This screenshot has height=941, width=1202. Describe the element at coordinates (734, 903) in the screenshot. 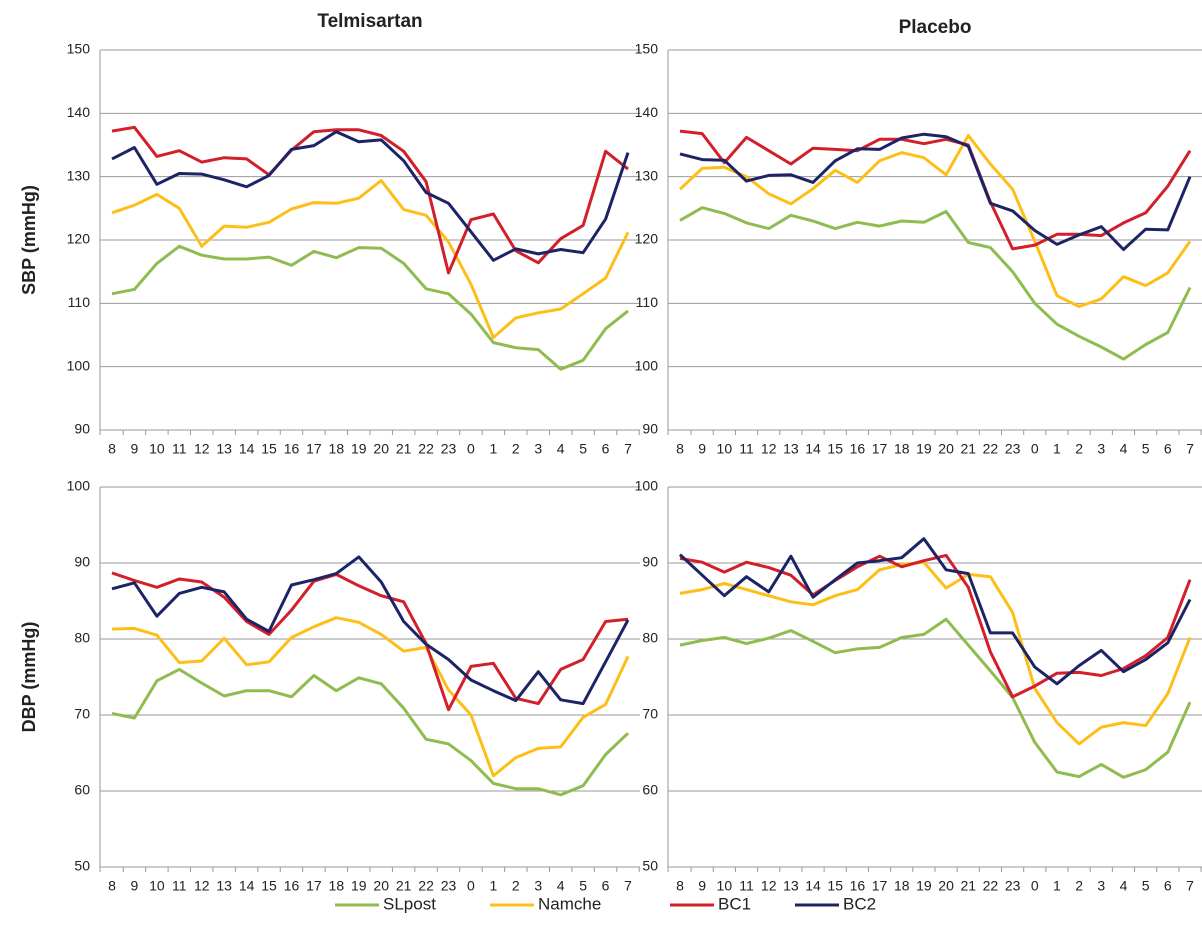

I see `legend-label: BC1` at that location.